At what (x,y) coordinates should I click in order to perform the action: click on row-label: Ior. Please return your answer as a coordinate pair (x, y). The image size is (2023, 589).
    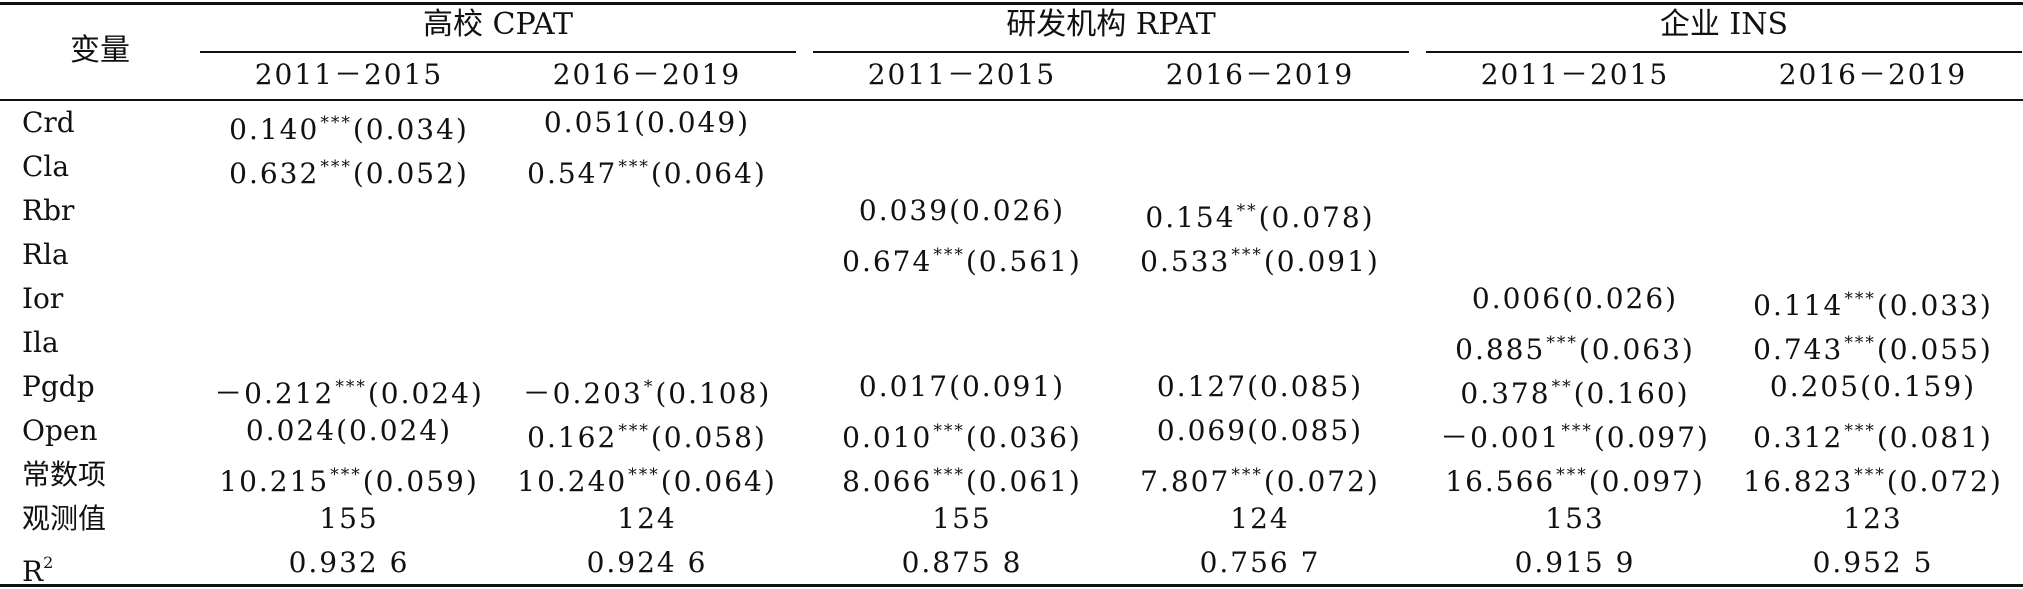
    Looking at the image, I should click on (42, 299).